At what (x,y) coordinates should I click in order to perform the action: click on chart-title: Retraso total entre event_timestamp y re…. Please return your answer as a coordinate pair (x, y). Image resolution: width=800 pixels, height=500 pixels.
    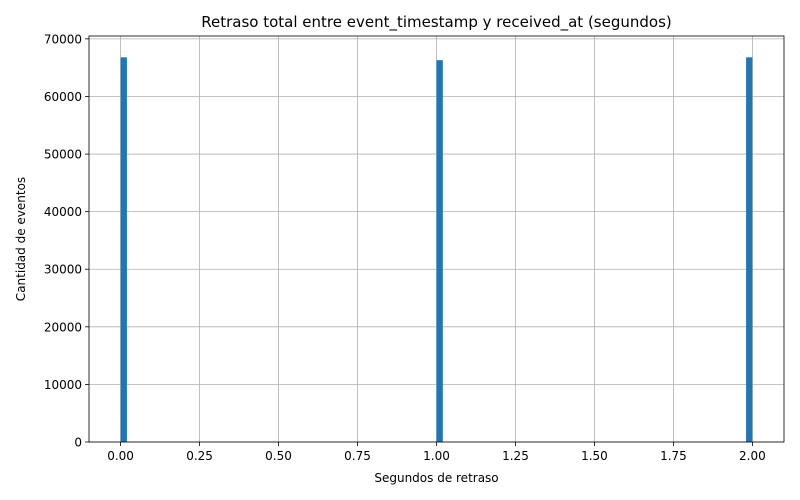
    Looking at the image, I should click on (436, 22).